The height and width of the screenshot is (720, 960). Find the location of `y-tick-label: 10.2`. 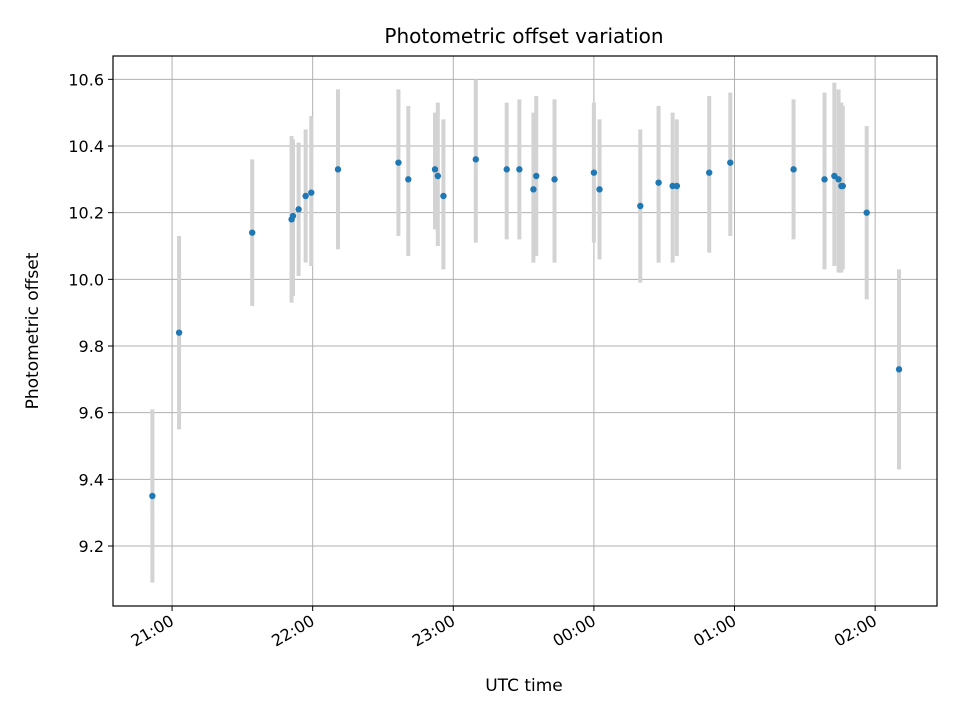

y-tick-label: 10.2 is located at coordinates (86, 213).